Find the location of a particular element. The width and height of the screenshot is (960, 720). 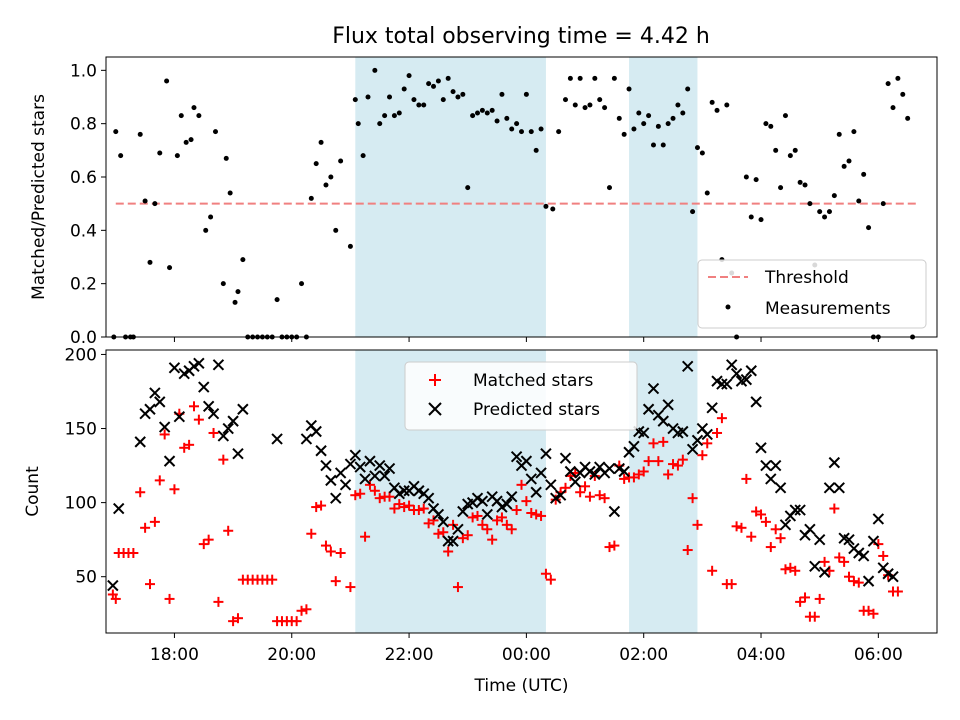

x-tick-label: 22:00 is located at coordinates (409, 655).